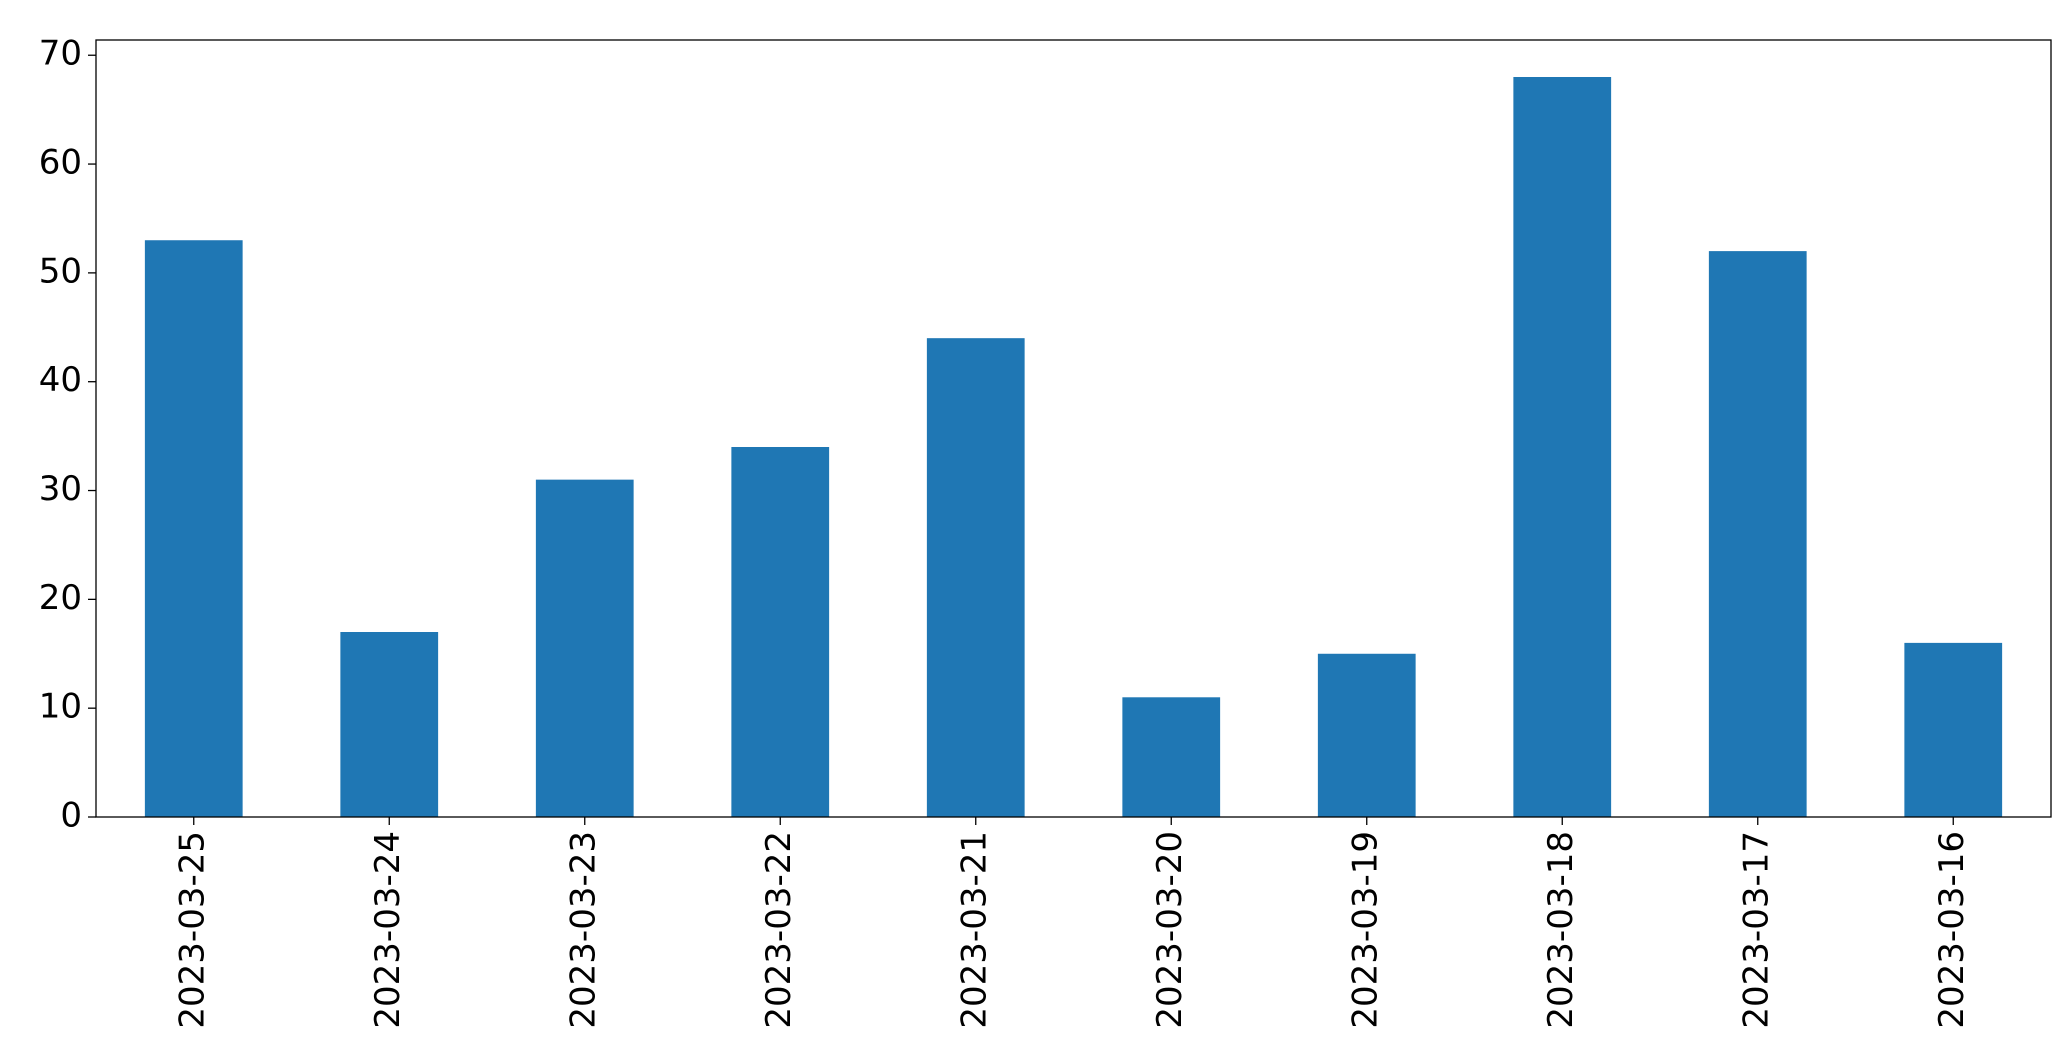 The image size is (2071, 1061). Describe the element at coordinates (1952, 930) in the screenshot. I see `x-tick-label: 2023-03-16` at that location.